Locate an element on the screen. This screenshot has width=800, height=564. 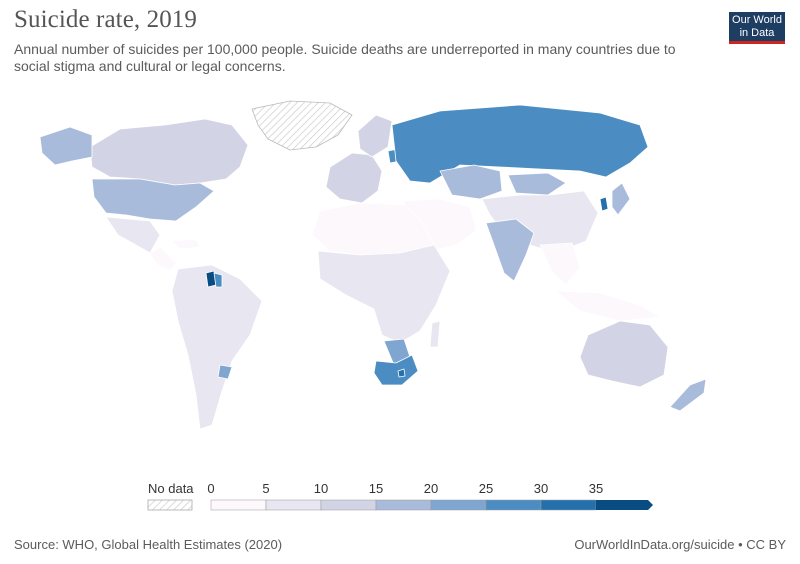
region-australia is located at coordinates (624, 354).